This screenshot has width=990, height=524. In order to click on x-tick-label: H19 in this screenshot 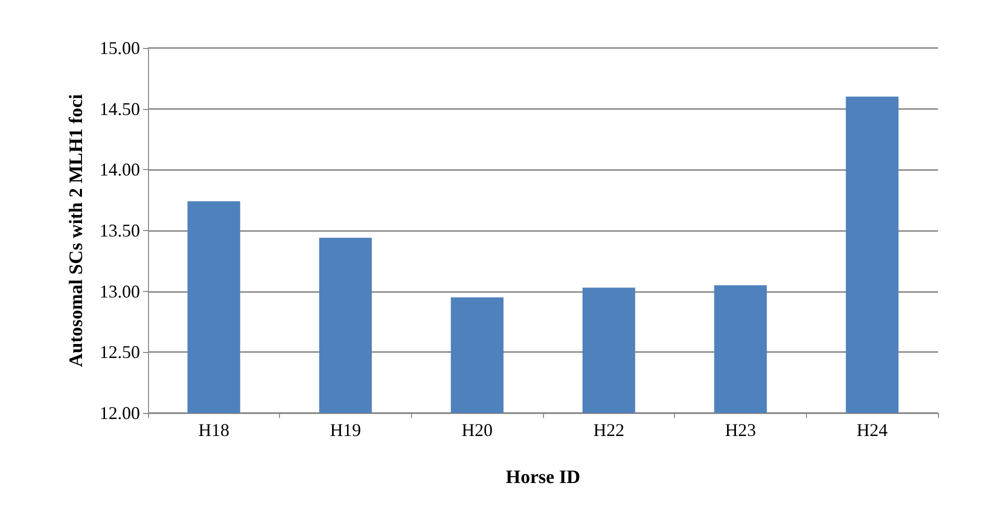, I will do `click(345, 430)`.